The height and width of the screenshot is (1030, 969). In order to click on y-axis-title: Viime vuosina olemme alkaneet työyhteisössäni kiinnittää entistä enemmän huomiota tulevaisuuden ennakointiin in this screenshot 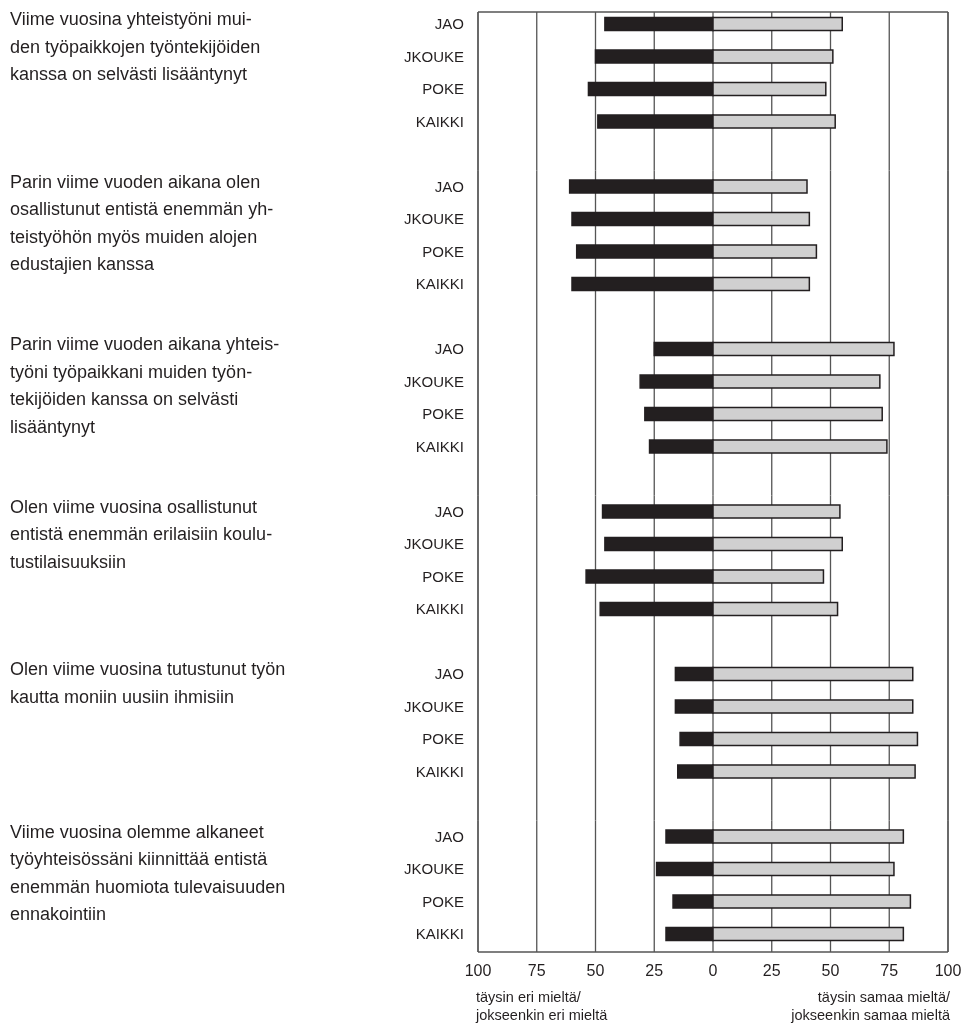, I will do `click(148, 872)`.